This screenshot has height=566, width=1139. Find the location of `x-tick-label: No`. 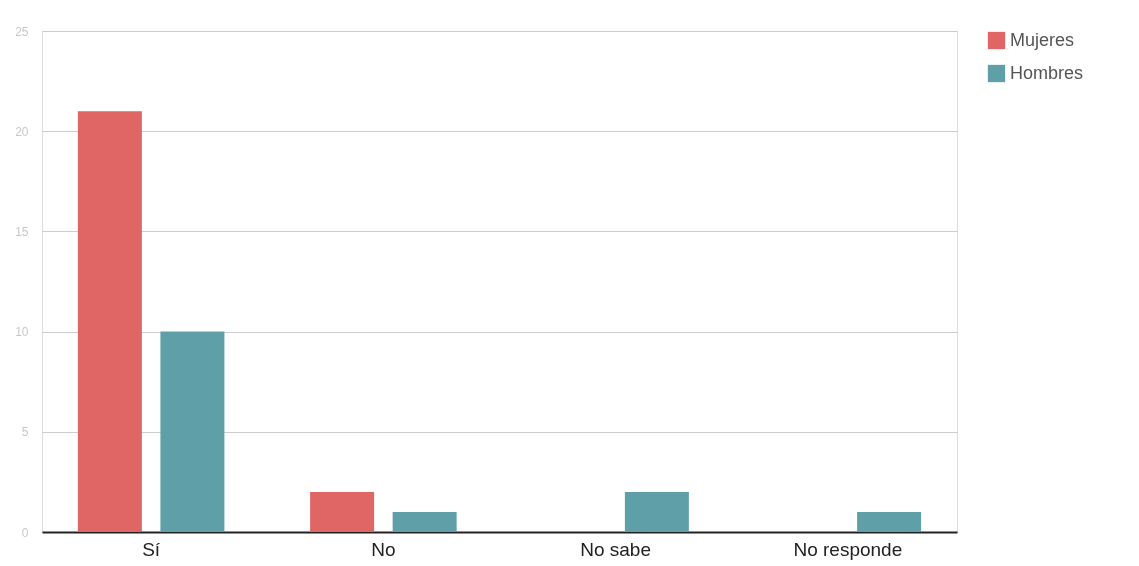

x-tick-label: No is located at coordinates (383, 549).